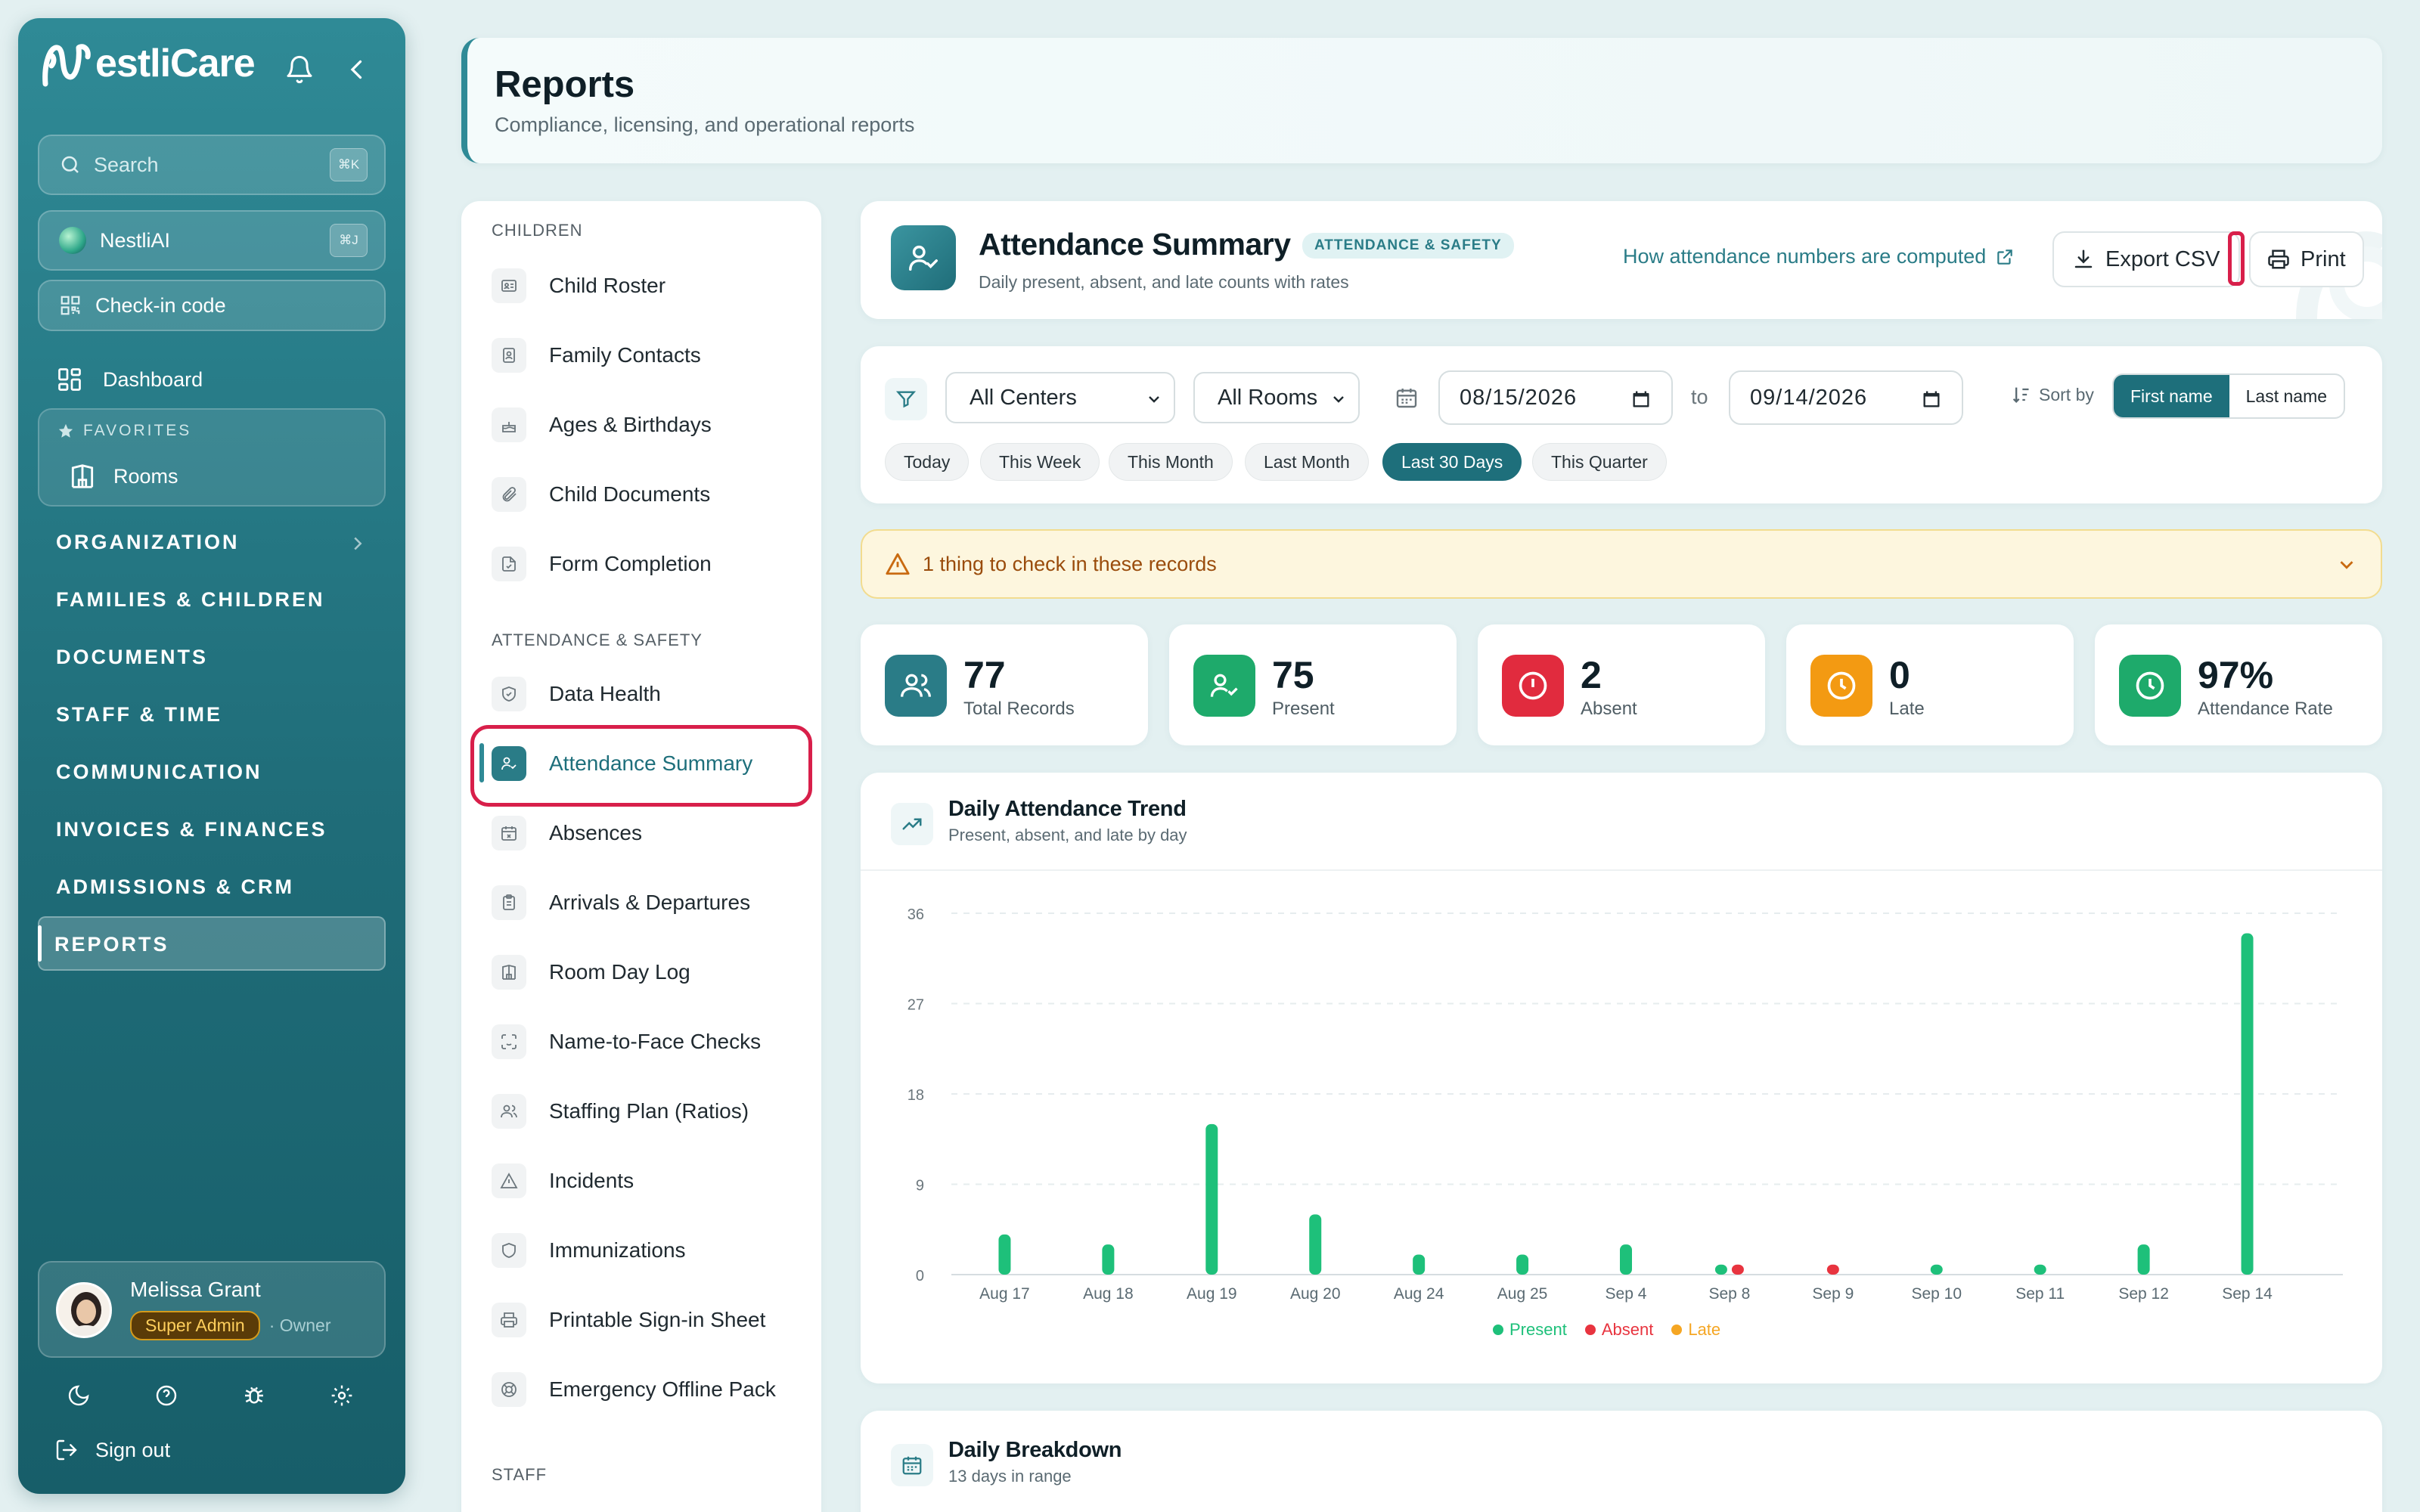  I want to click on section-label: STAFF & TIME, so click(139, 714).